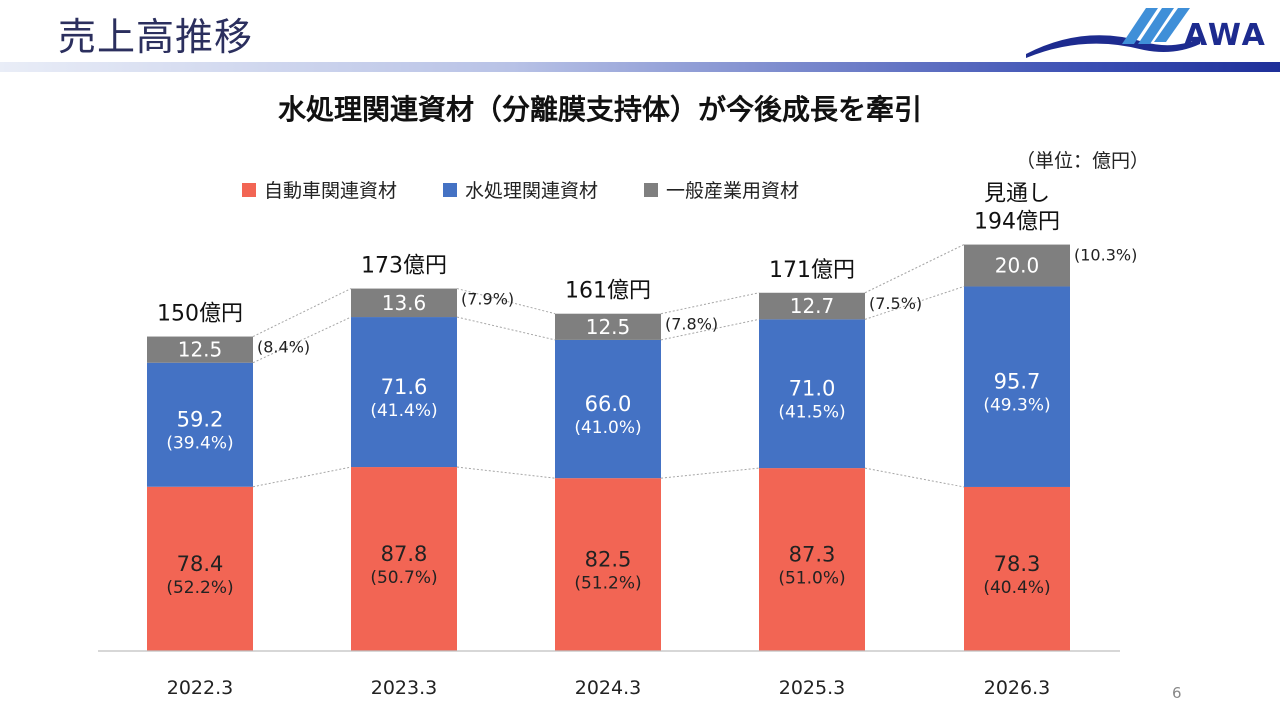  Describe the element at coordinates (200, 314) in the screenshot. I see `total-label: 150億円` at that location.